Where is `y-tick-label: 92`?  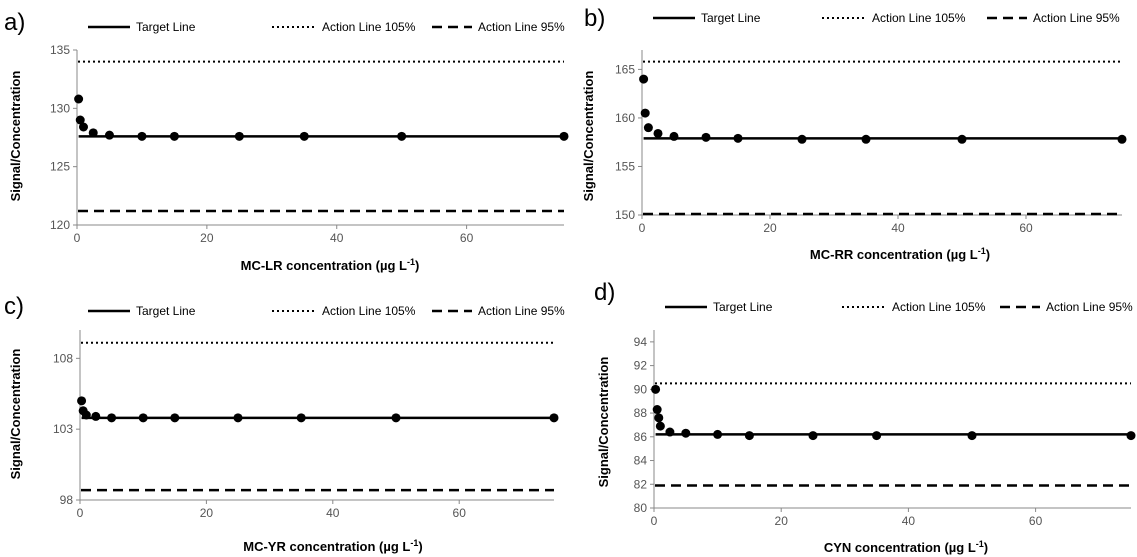 y-tick-label: 92 is located at coordinates (641, 366).